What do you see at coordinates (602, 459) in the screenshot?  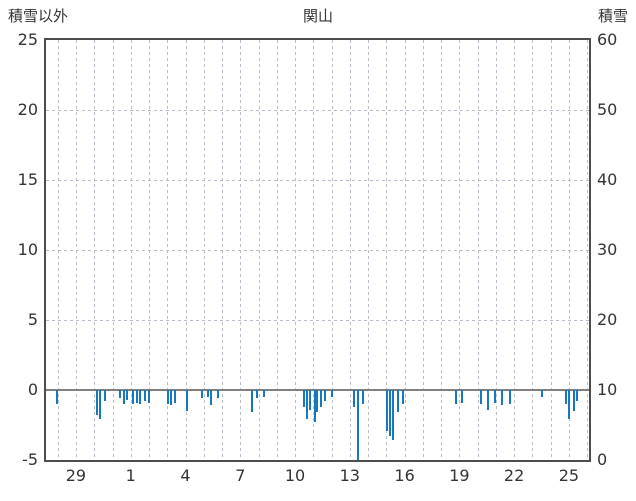 I see `right-tick-label: 0` at bounding box center [602, 459].